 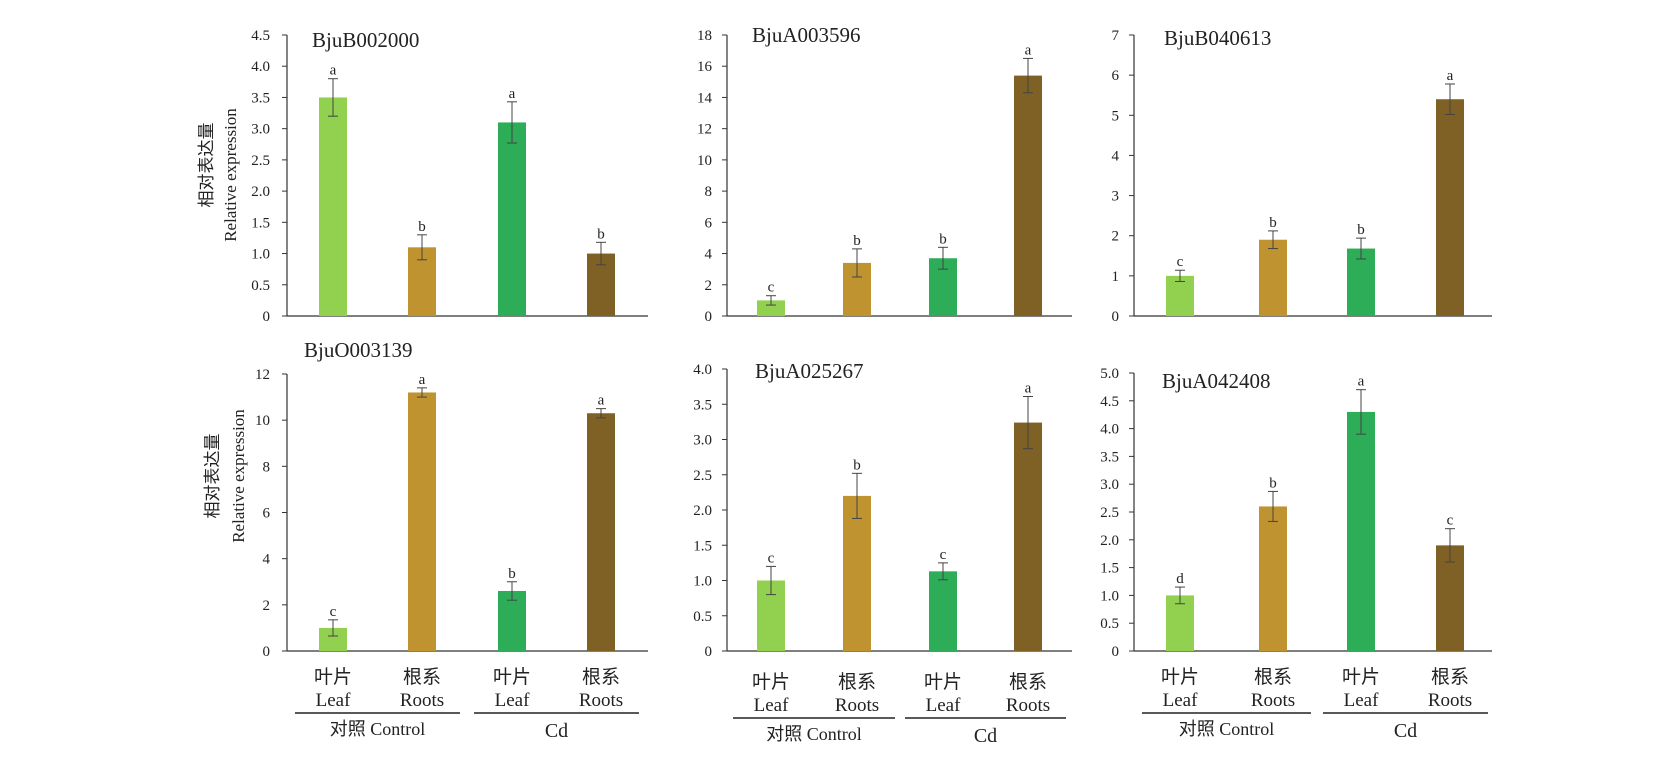 I want to click on y-tick-label: 5.0, so click(x=1109, y=374).